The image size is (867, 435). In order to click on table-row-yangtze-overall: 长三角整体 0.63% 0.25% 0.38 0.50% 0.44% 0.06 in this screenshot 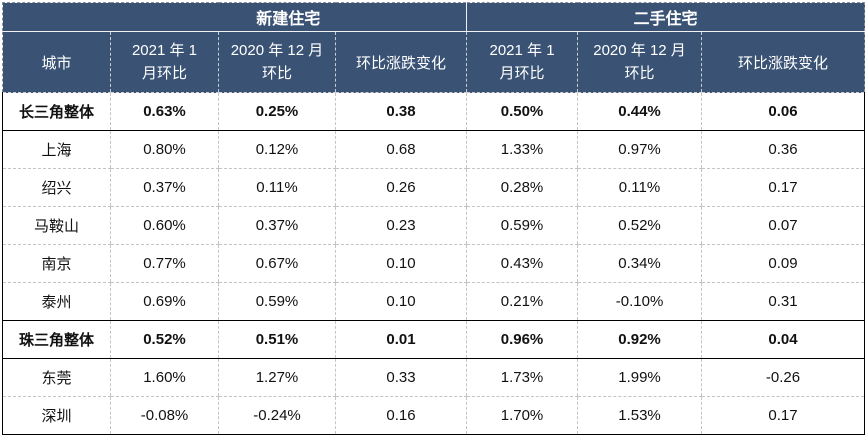, I will do `click(434, 111)`.